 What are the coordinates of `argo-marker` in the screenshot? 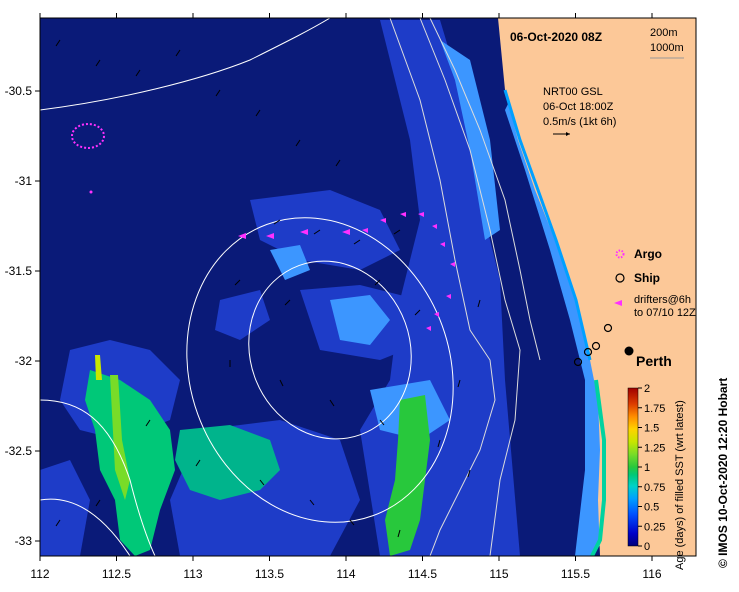 It's located at (91, 192).